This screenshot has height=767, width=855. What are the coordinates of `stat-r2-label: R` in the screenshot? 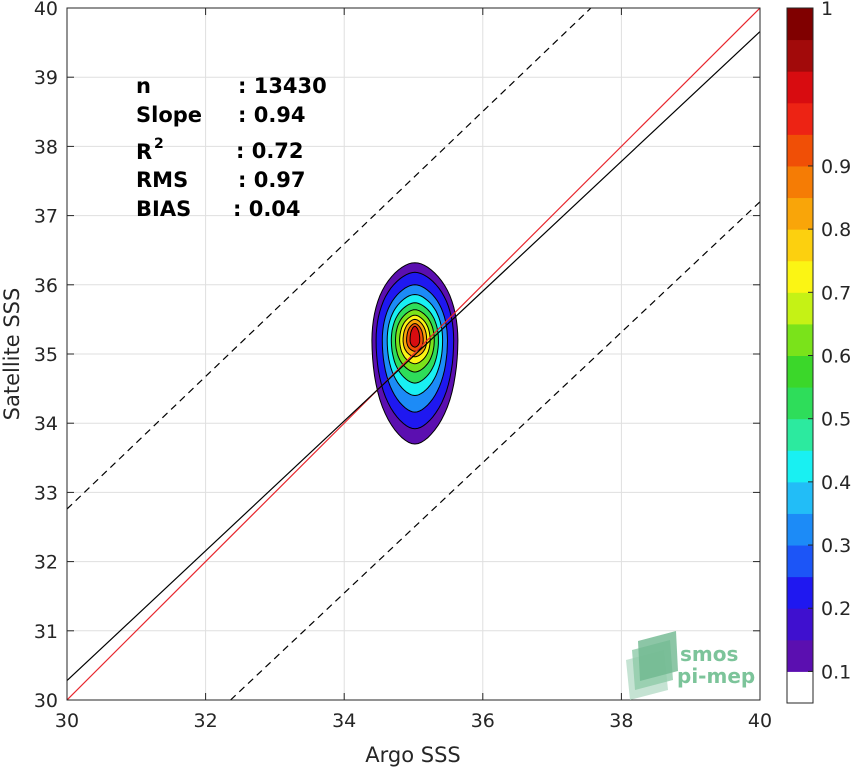 It's located at (144, 152).